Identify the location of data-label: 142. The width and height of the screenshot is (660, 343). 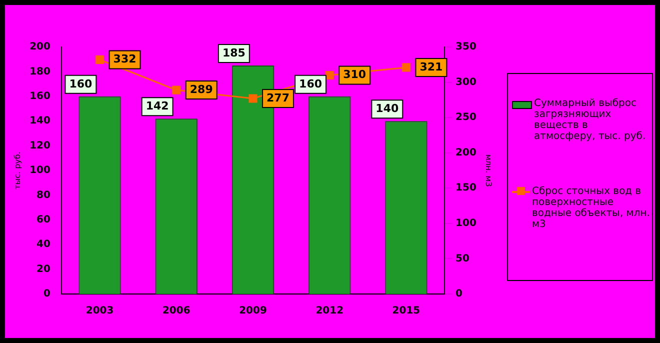
(157, 105).